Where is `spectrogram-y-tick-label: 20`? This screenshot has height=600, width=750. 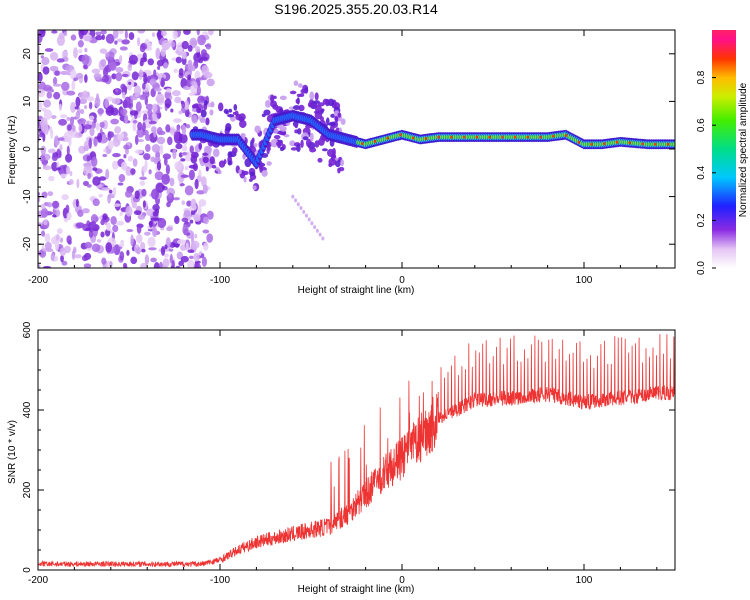 spectrogram-y-tick-label: 20 is located at coordinates (27, 54).